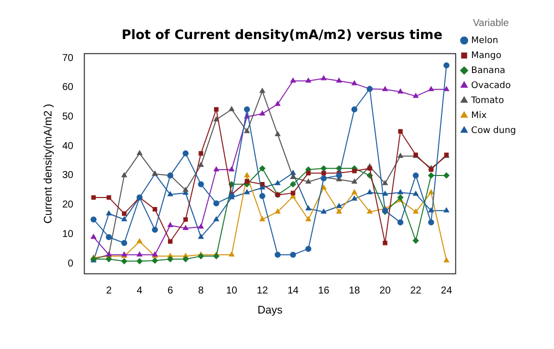  What do you see at coordinates (488, 71) in the screenshot?
I see `legend-label: Banana` at bounding box center [488, 71].